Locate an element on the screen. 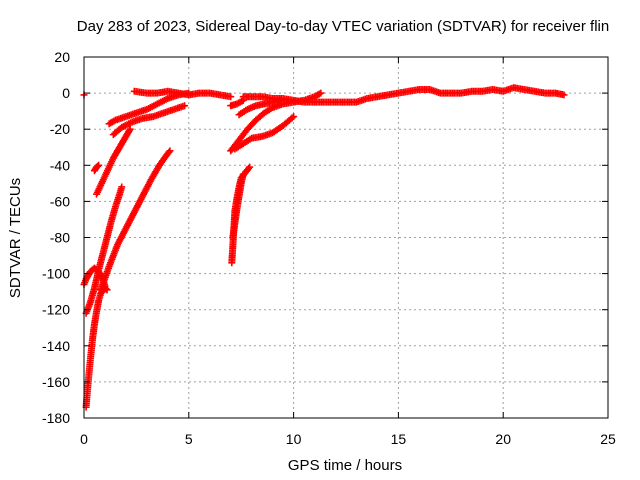  y-tick-label: 20 is located at coordinates (62, 57).